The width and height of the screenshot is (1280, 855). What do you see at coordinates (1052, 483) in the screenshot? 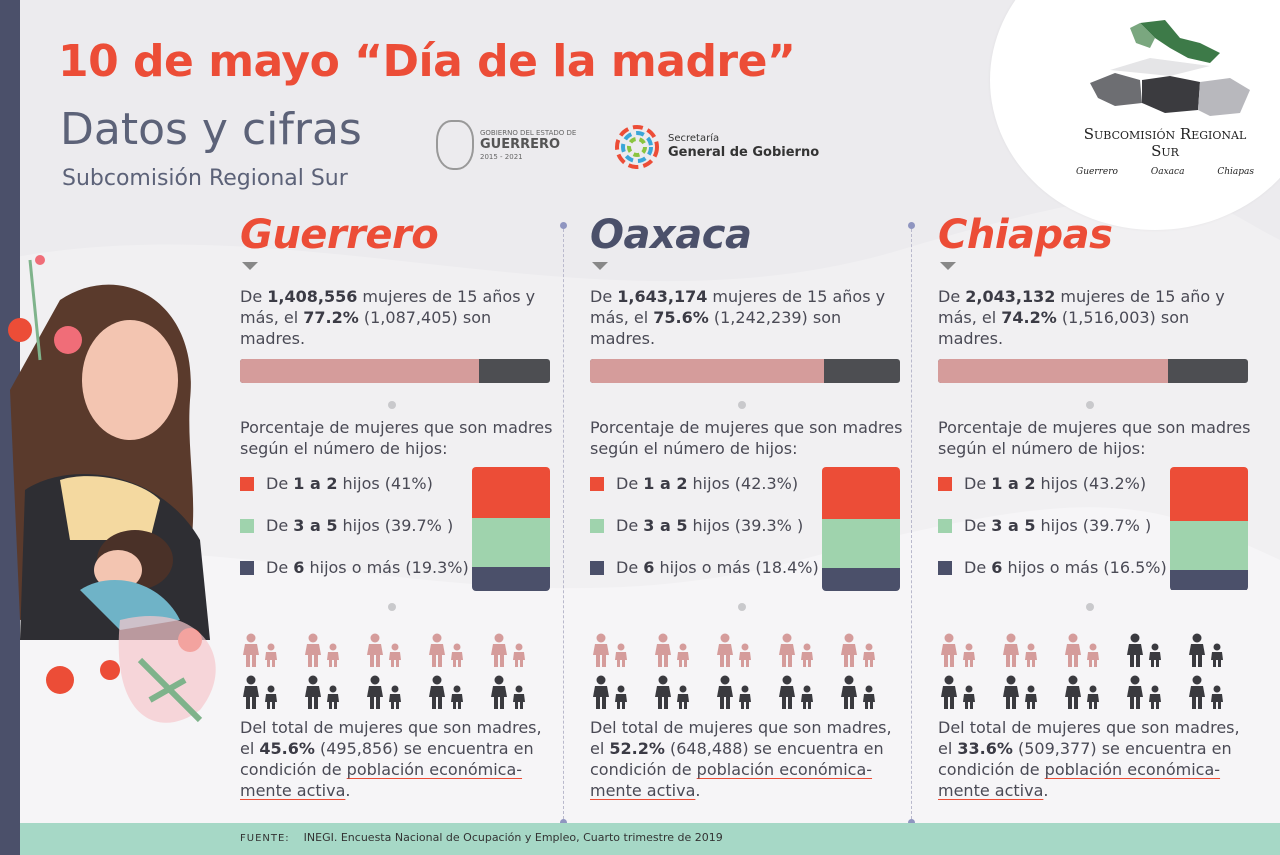
I see `legend-item: De 1 a 2 hijos (43.2%)` at bounding box center [1052, 483].